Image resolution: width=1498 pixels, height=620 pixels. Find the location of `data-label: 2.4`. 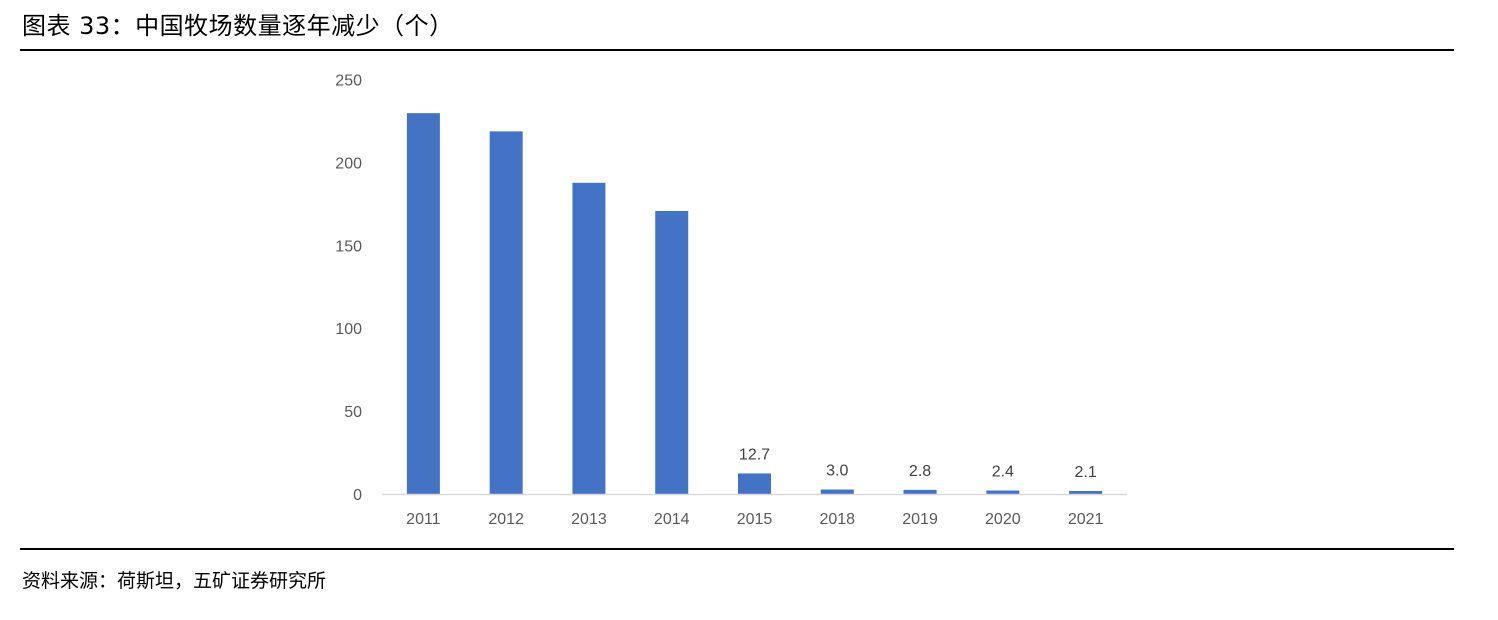

data-label: 2.4 is located at coordinates (1003, 472).